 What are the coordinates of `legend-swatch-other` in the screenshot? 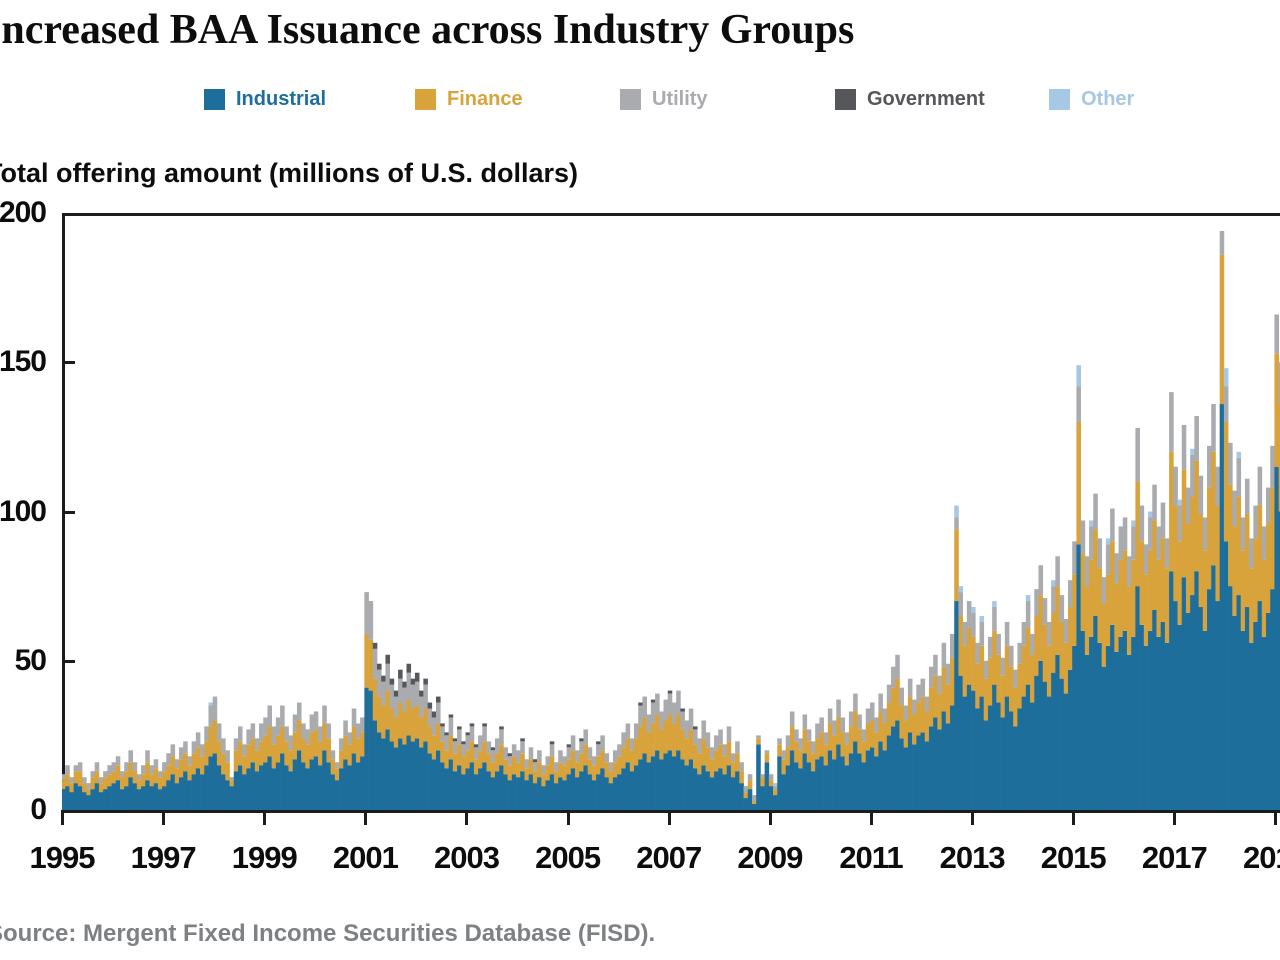 It's located at (1059, 99).